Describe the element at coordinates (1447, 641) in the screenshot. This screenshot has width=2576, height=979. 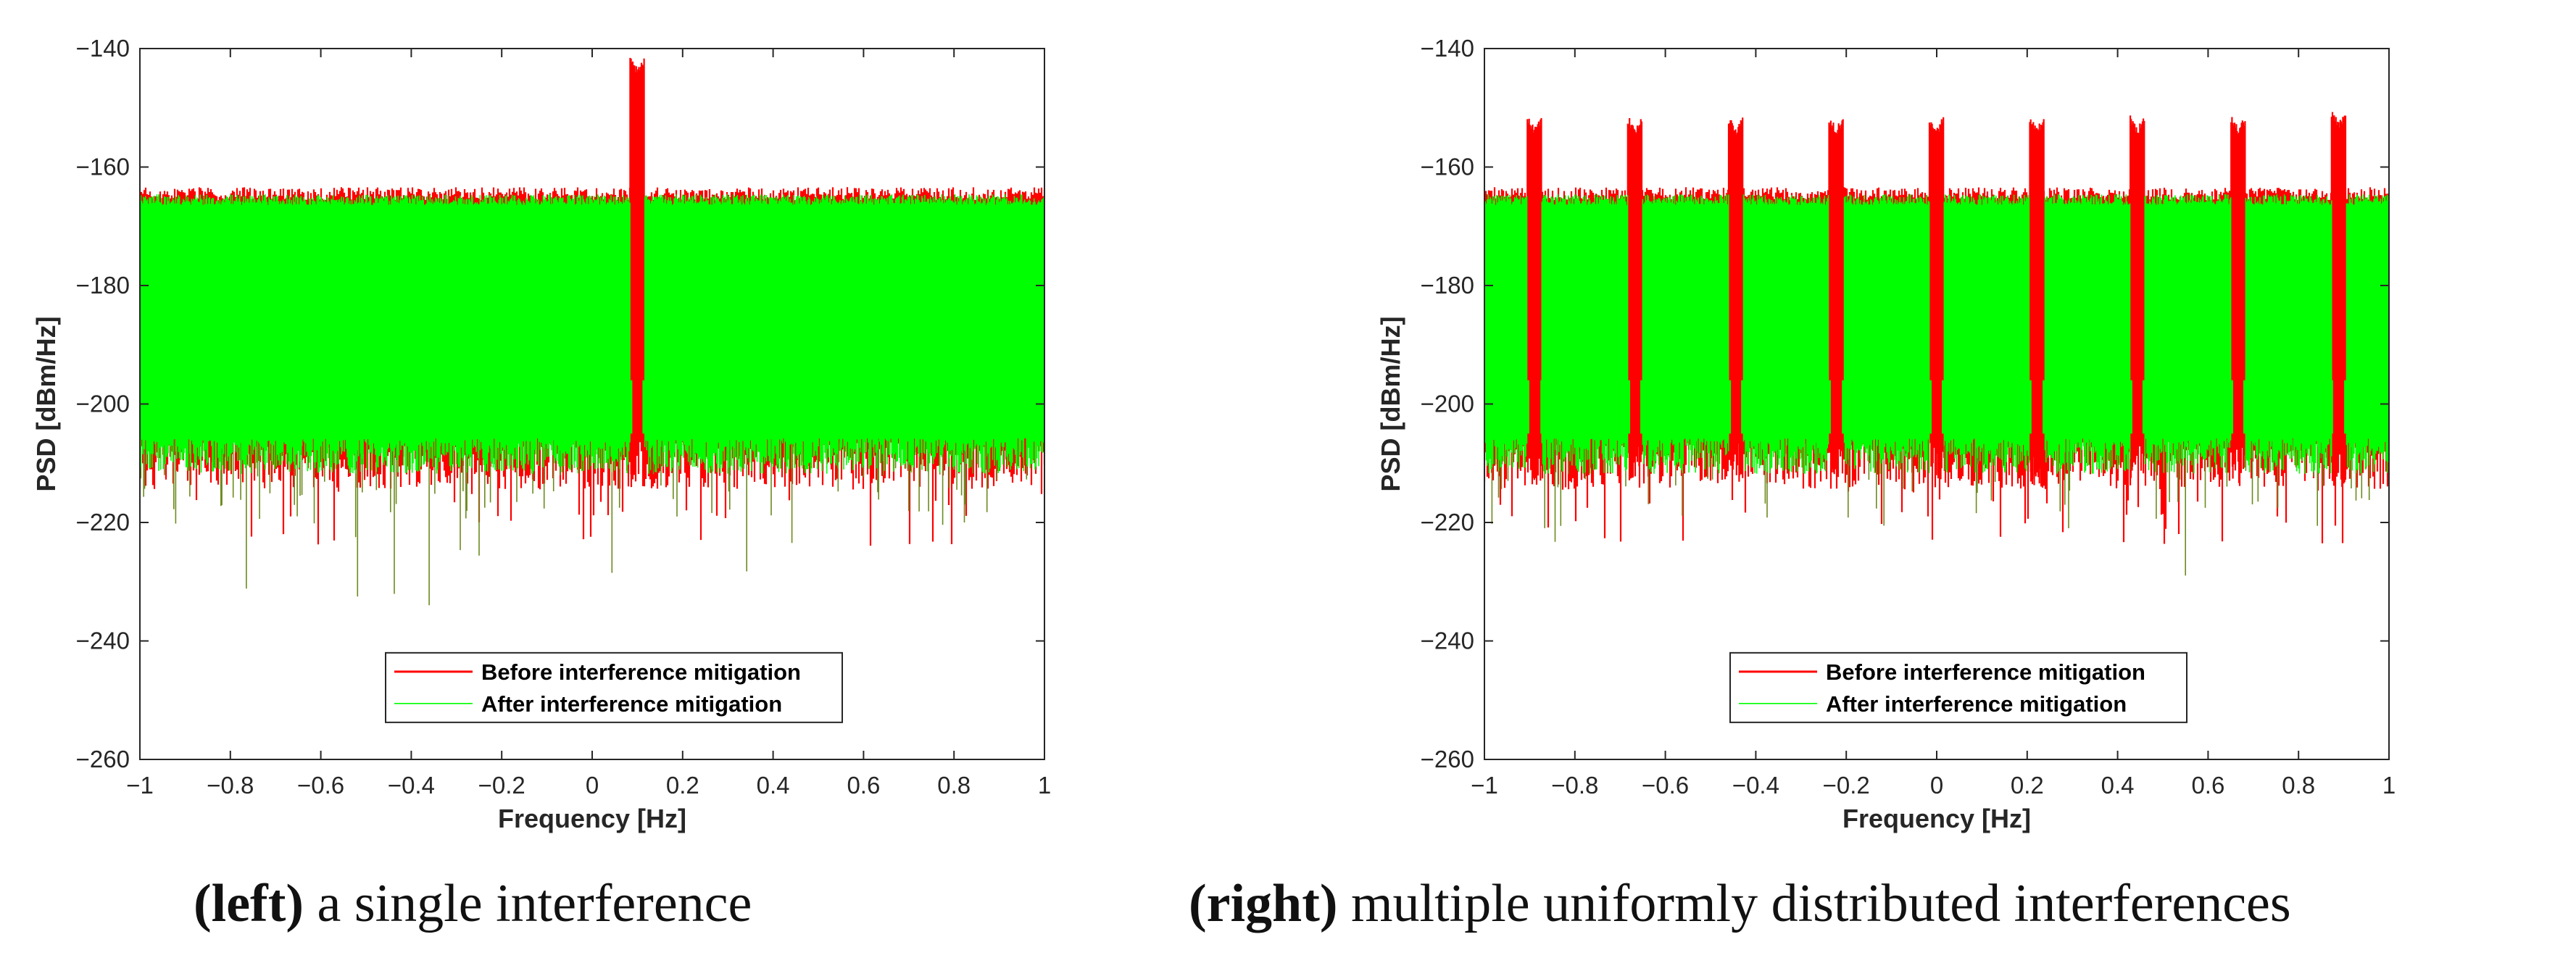
I see `right-ytick-label: −240` at that location.